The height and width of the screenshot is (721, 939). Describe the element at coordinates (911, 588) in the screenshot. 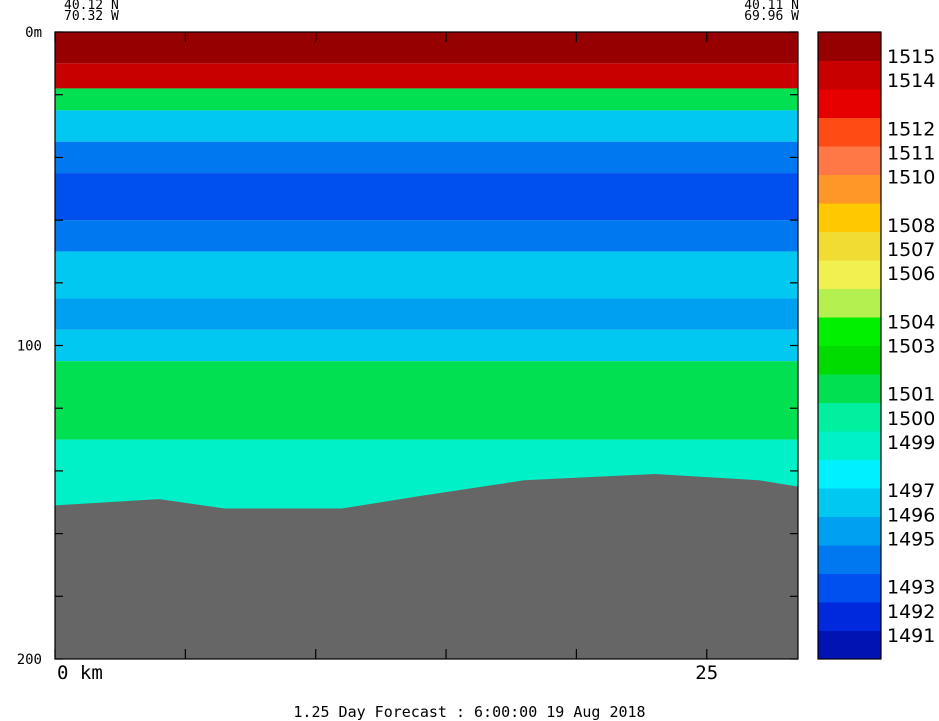

I see `colorbar-label: 1493` at that location.